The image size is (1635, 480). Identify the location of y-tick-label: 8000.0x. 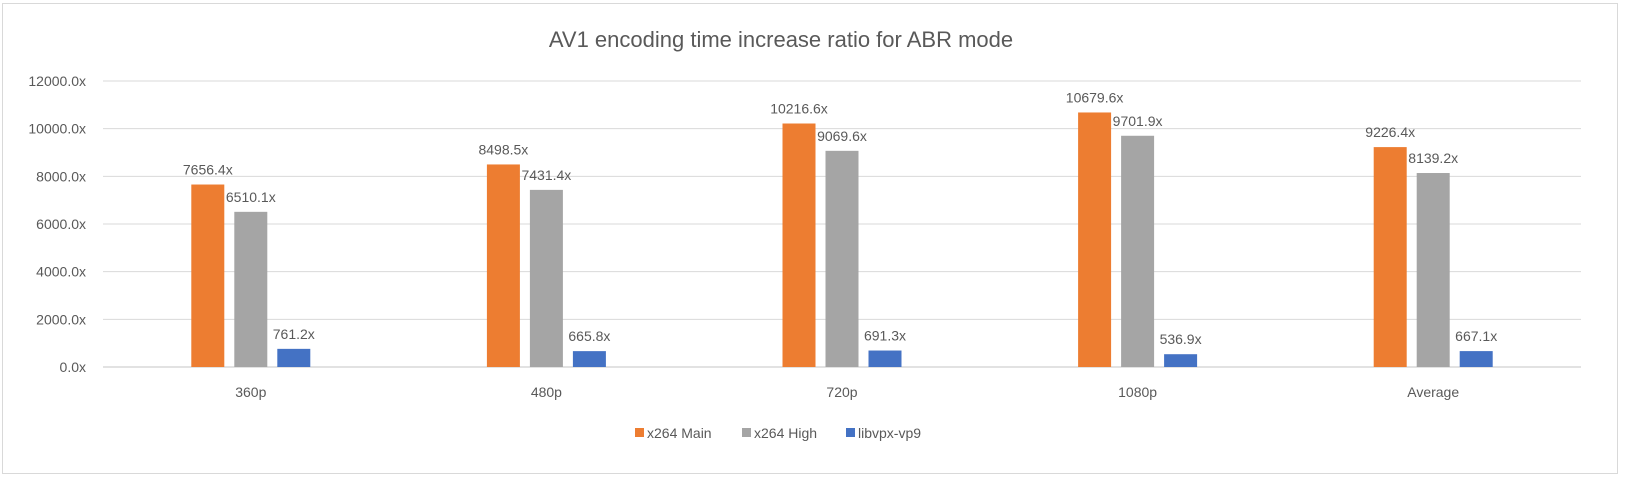
(61, 176).